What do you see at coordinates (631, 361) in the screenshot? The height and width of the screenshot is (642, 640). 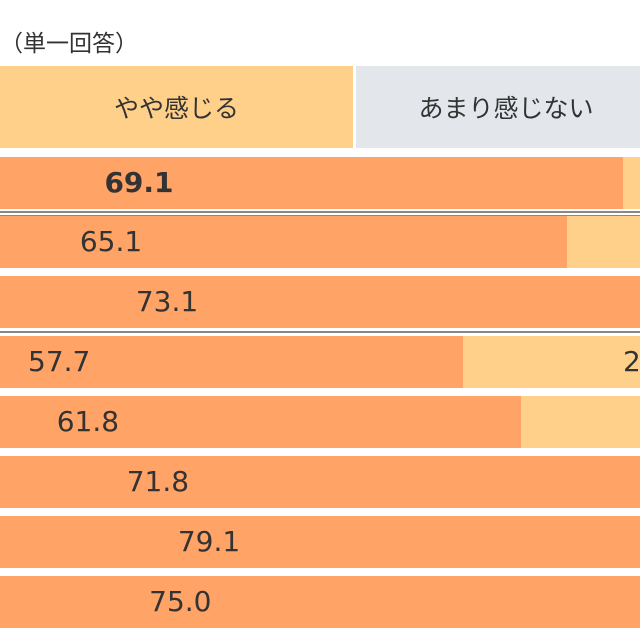 I see `partial-value-label: 2` at bounding box center [631, 361].